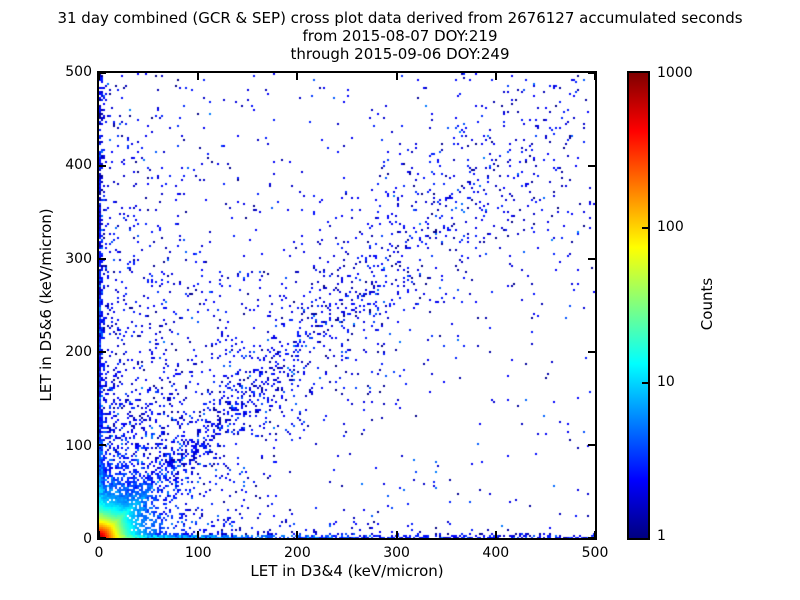 This screenshot has width=800, height=600. What do you see at coordinates (670, 227) in the screenshot?
I see `colorbar-tick-100: 100` at bounding box center [670, 227].